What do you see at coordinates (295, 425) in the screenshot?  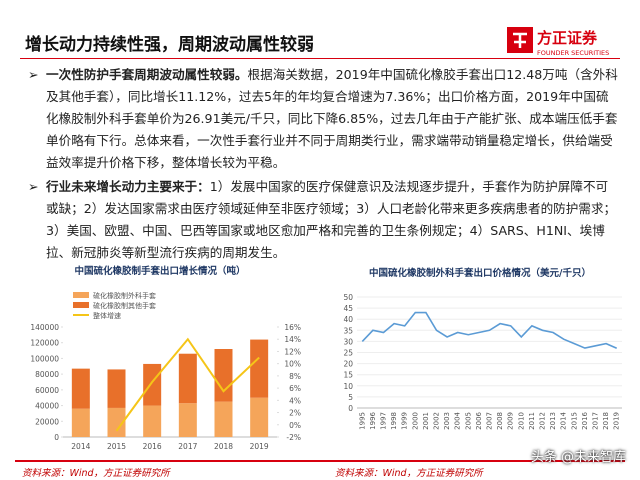 I see `y2-tick-label: 0%` at bounding box center [295, 425].